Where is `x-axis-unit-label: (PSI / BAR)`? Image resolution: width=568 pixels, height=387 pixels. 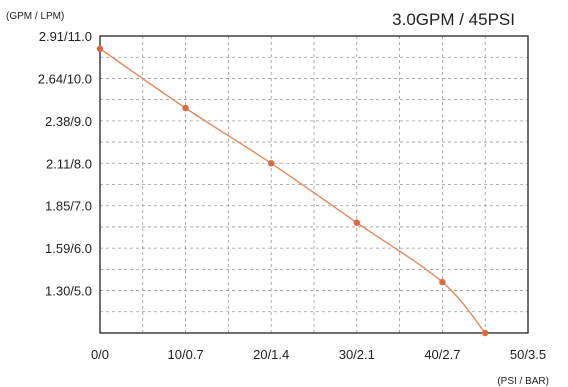
x-axis-unit-label: (PSI / BAR) is located at coordinates (523, 381).